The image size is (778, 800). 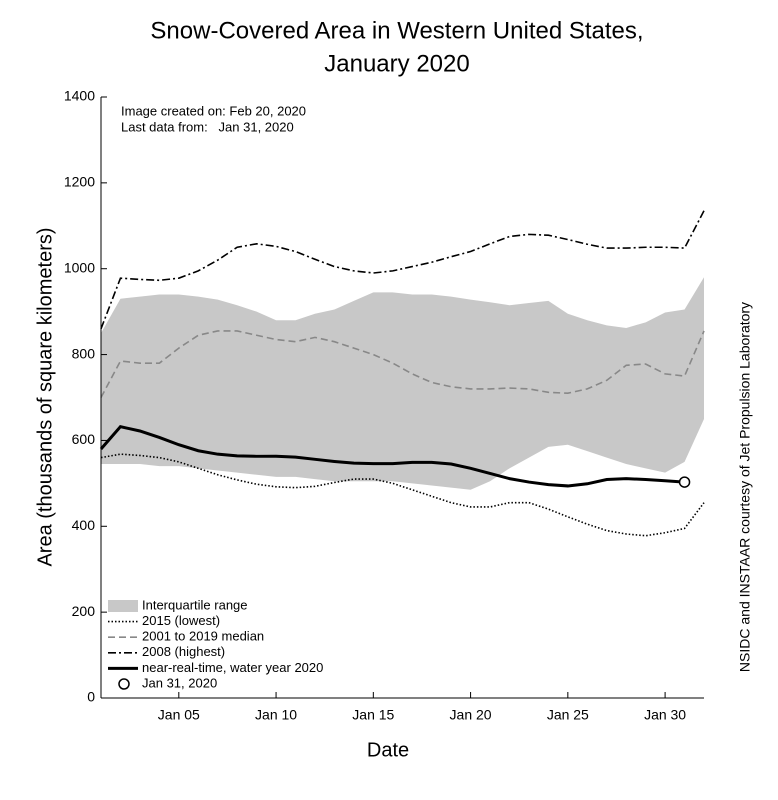 I want to click on y-tick-label: 0, so click(x=91, y=697).